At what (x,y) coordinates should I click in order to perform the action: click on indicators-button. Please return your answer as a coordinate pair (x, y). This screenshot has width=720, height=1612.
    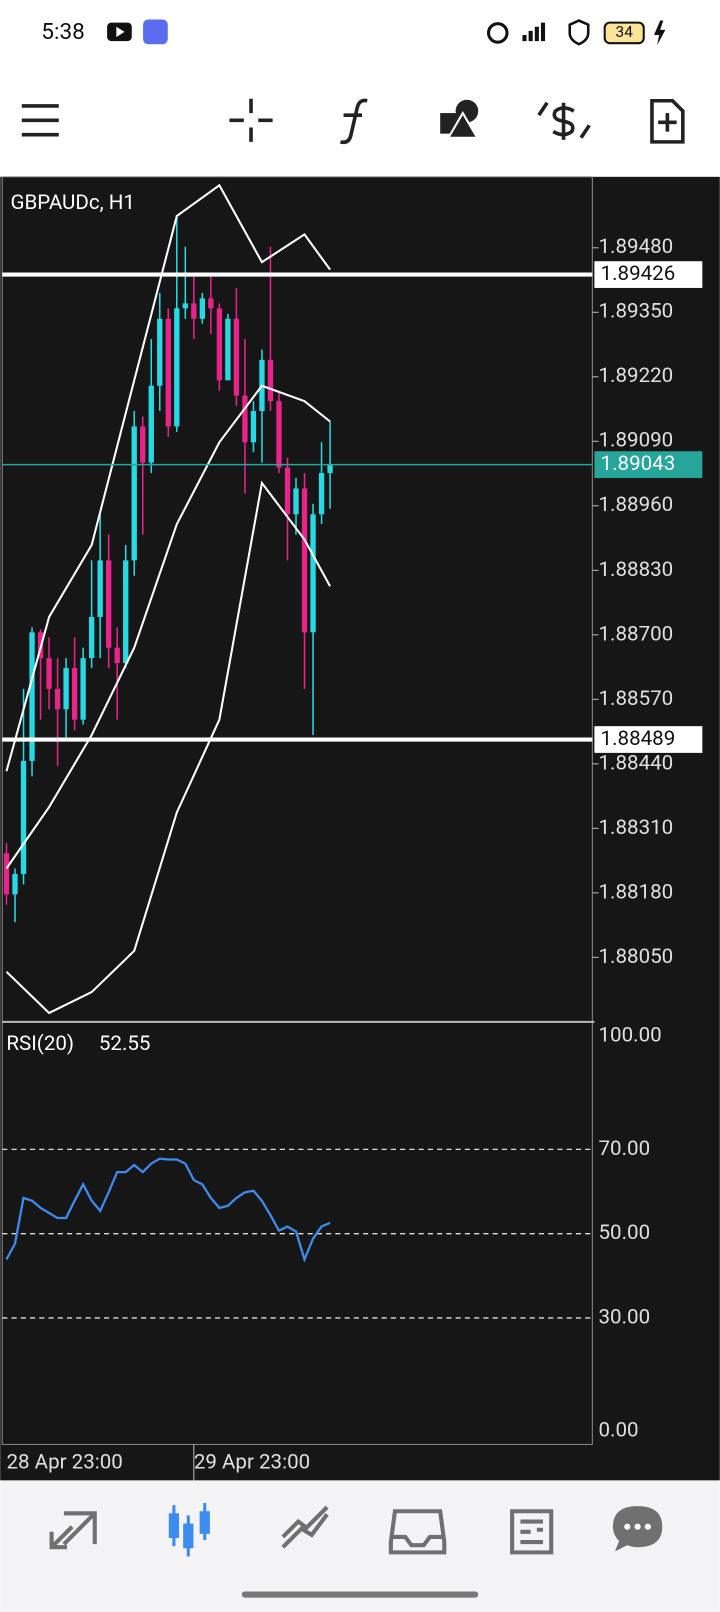
    Looking at the image, I should click on (354, 121).